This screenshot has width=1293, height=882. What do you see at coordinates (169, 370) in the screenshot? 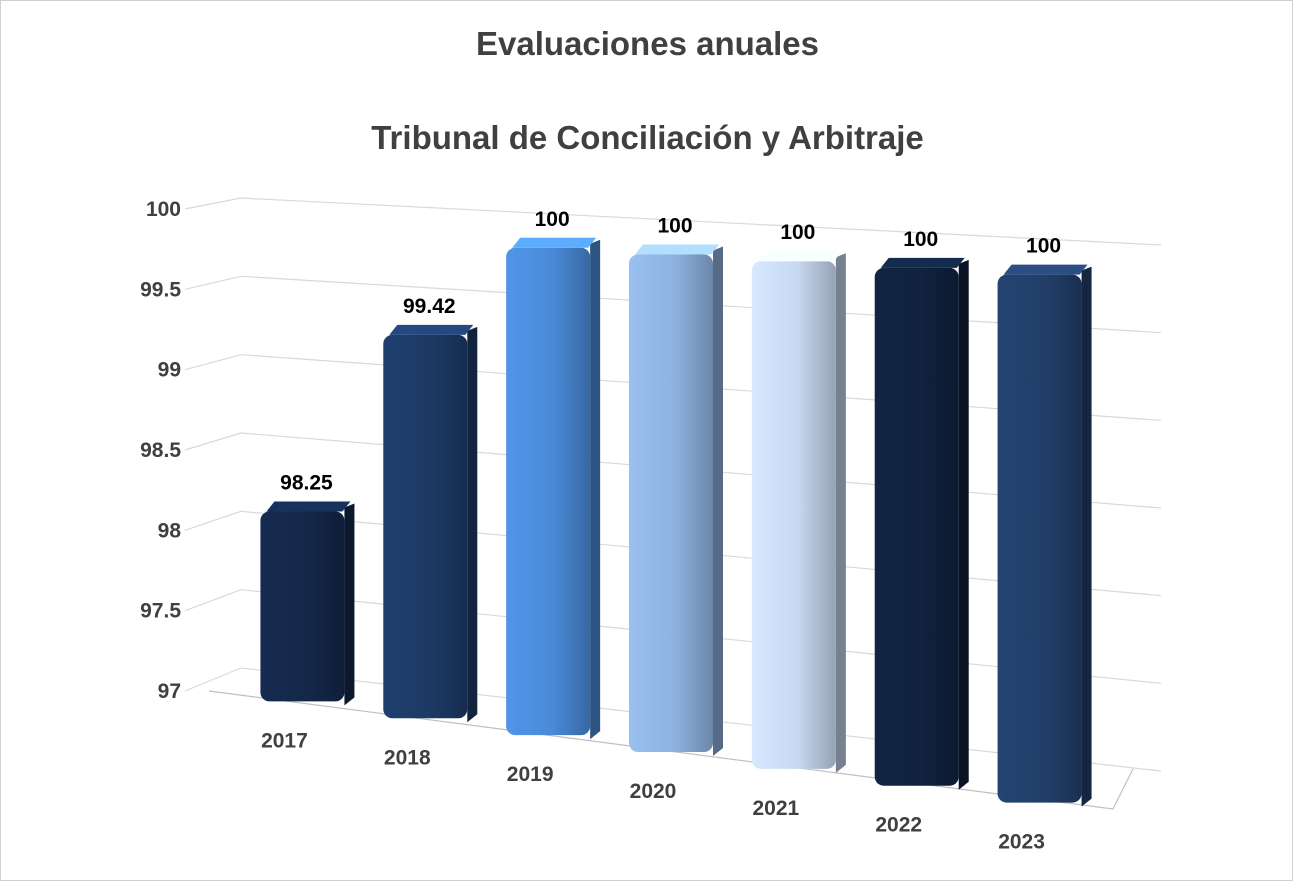
I see `y-tick-label: 99` at bounding box center [169, 370].